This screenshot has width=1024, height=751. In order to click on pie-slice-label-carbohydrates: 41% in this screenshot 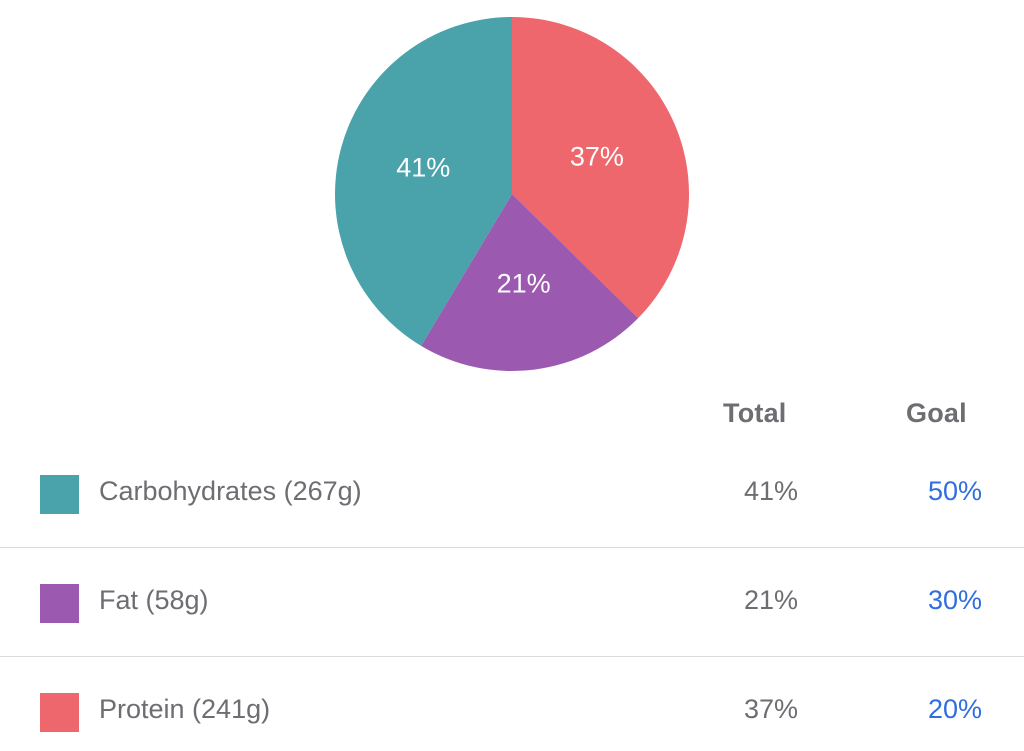, I will do `click(423, 168)`.